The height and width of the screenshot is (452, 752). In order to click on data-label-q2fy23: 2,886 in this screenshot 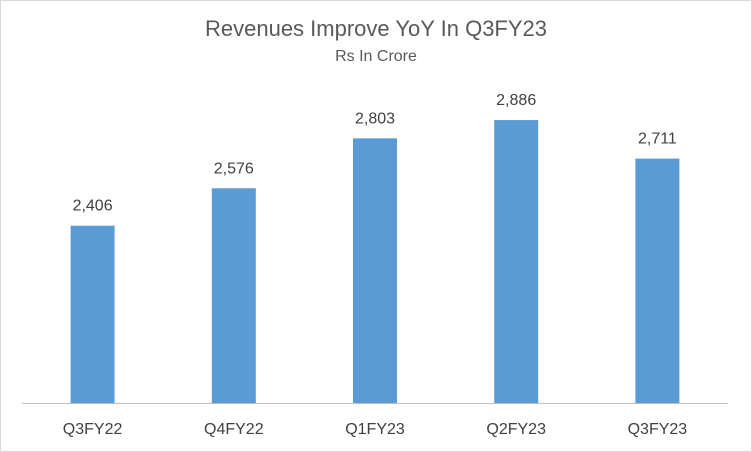, I will do `click(516, 100)`.